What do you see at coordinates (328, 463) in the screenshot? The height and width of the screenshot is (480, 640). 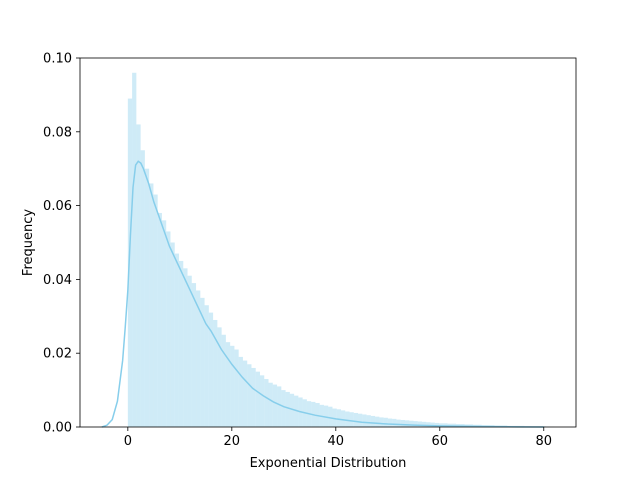 I see `x-axis-label: Exponential Distribution` at bounding box center [328, 463].